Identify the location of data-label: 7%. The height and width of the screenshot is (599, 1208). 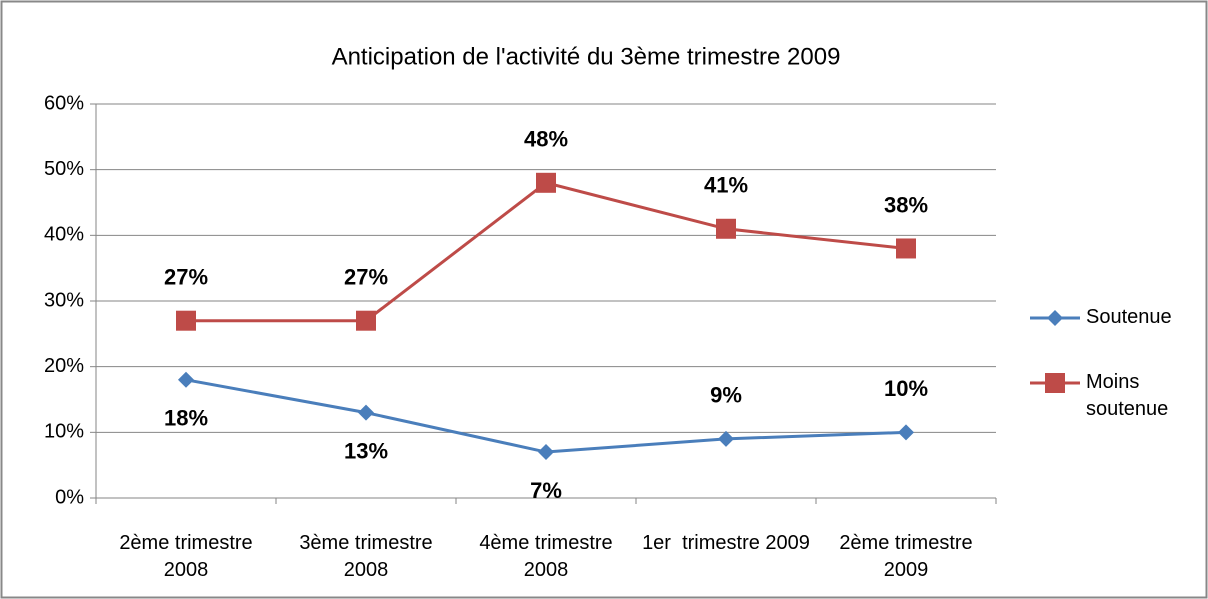
(546, 490).